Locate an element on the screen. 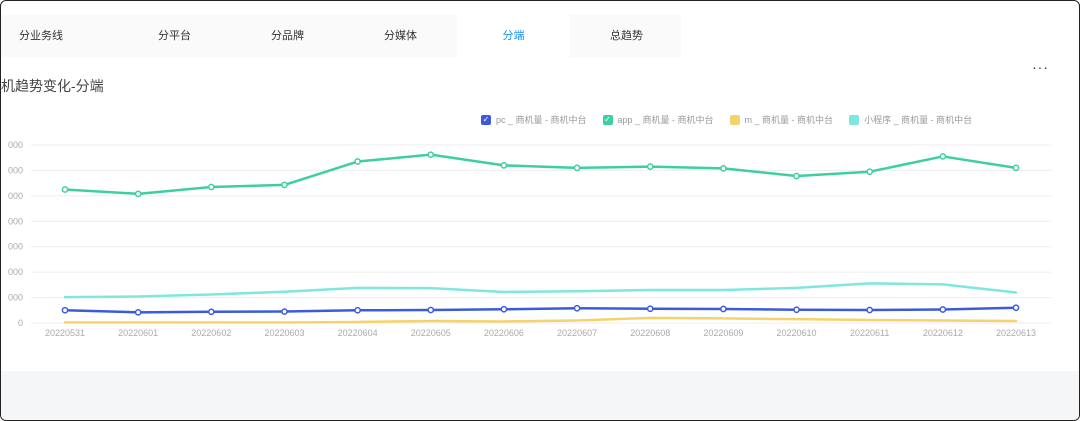  x-tick-label-6: 20220606 is located at coordinates (504, 333).